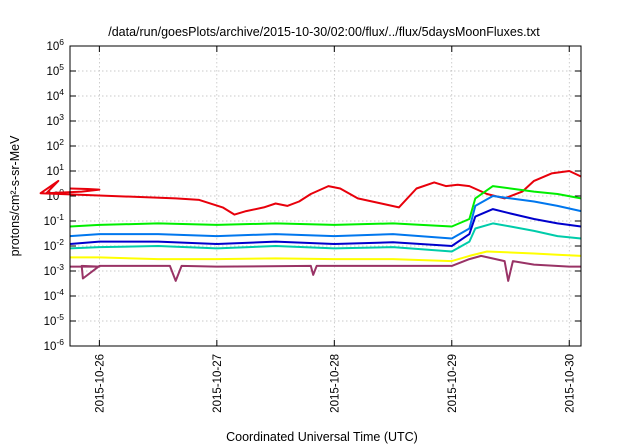 This screenshot has width=640, height=448. Describe the element at coordinates (55, 95) in the screenshot. I see `y-tick-label: 10⁴` at that location.